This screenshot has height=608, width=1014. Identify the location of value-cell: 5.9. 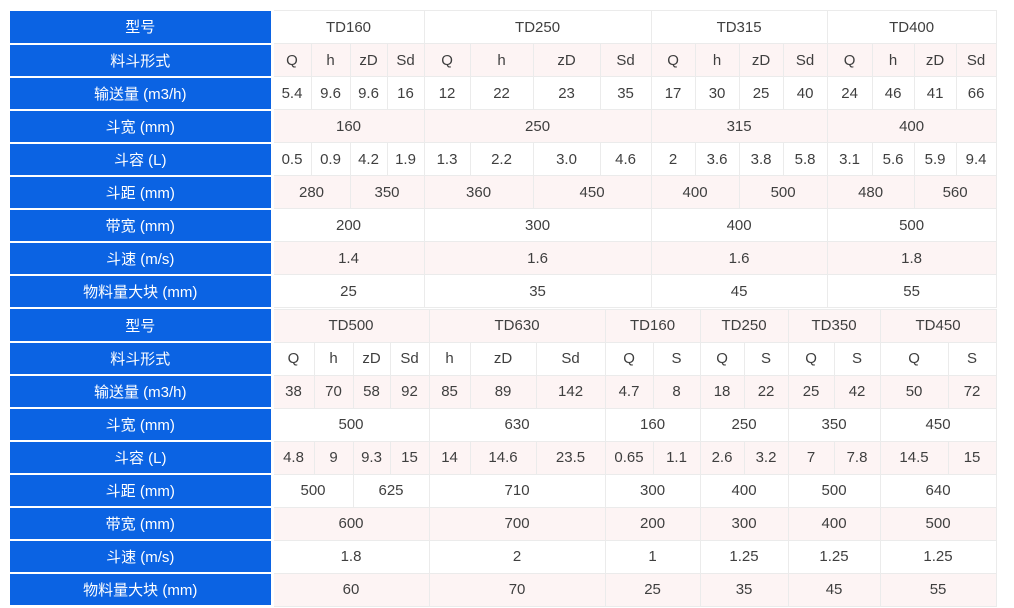
(935, 159).